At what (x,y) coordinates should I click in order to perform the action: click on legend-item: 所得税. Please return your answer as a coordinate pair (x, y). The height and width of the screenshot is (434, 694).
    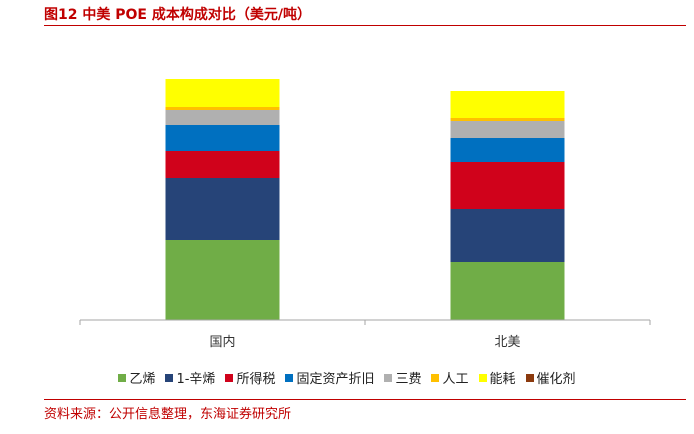
    Looking at the image, I should click on (250, 377).